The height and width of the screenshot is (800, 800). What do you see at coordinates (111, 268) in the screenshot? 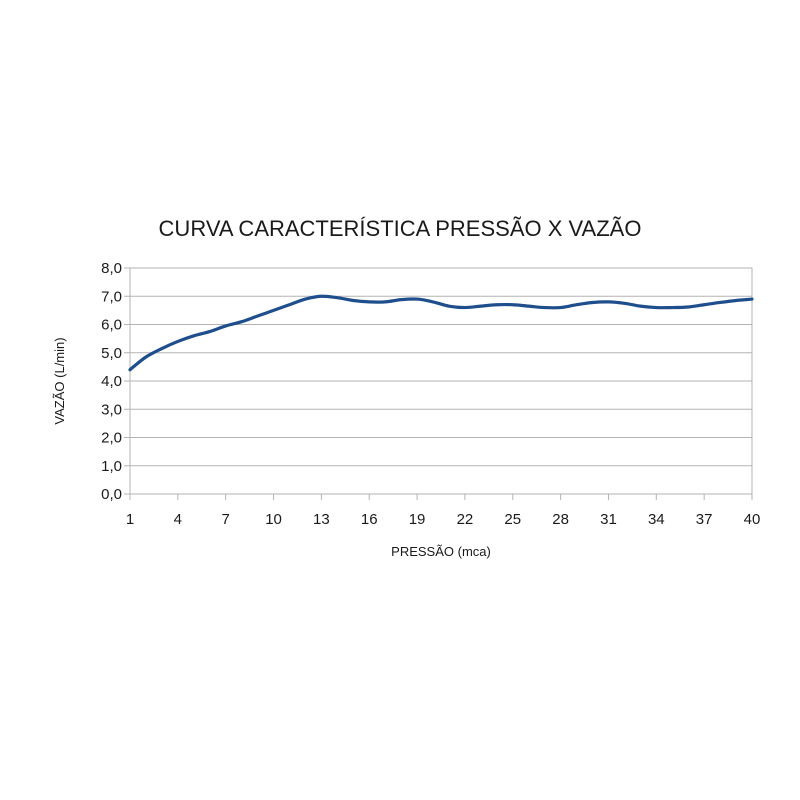
I see `y-tick-label: 8,0` at bounding box center [111, 268].